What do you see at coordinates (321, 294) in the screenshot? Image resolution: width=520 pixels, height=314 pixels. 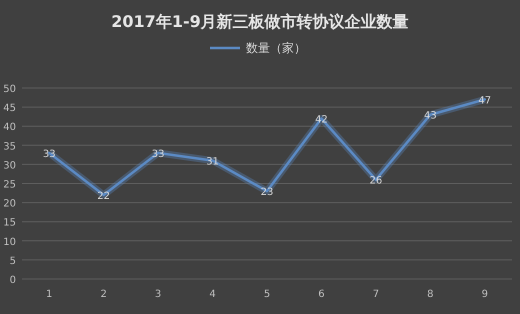 I see `x-tick-label: 6` at bounding box center [321, 294].